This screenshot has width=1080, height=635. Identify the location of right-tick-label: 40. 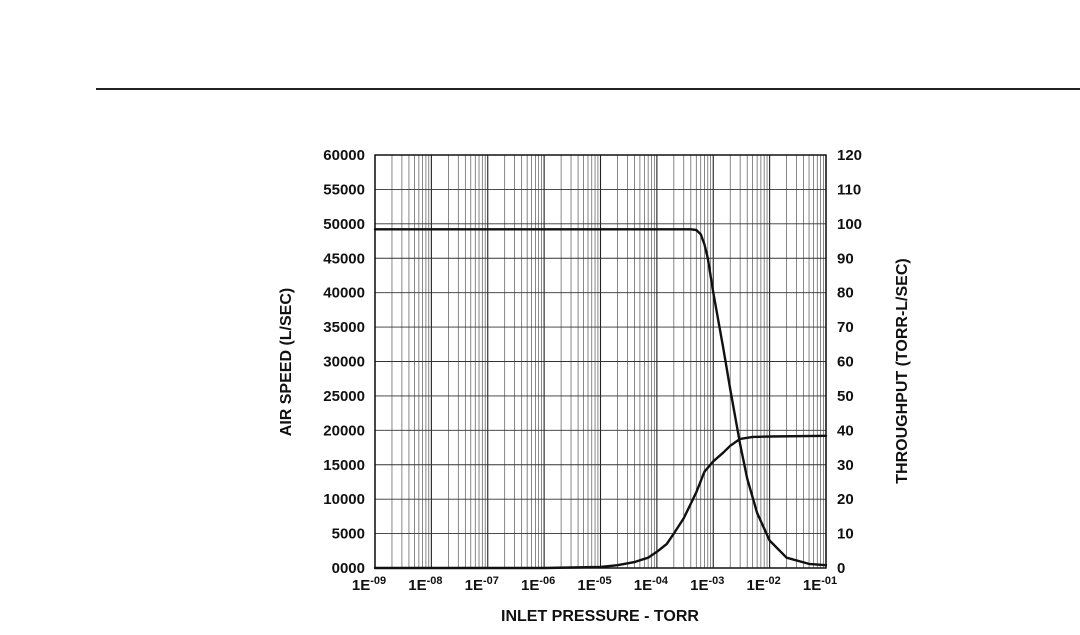
(845, 430).